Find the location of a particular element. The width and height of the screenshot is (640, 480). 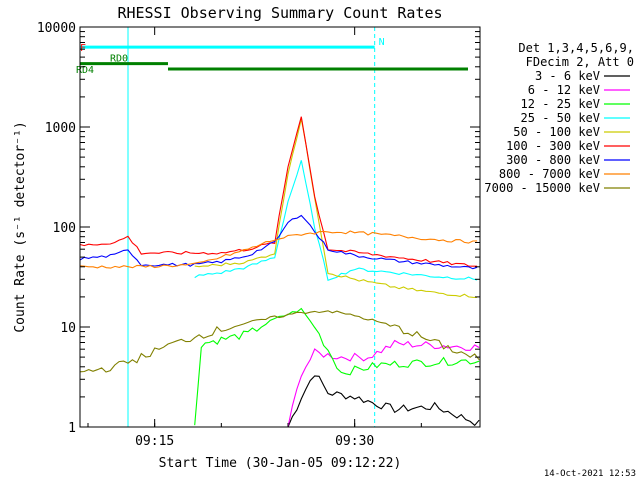

x-tick-label: 09:30 is located at coordinates (354, 441).